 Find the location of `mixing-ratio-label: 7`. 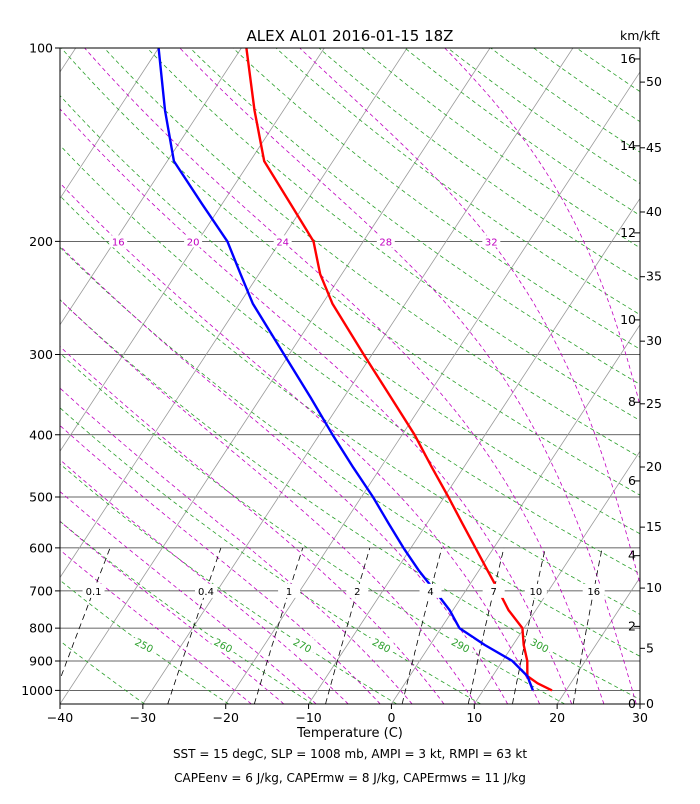

mixing-ratio-label: 7 is located at coordinates (493, 592).